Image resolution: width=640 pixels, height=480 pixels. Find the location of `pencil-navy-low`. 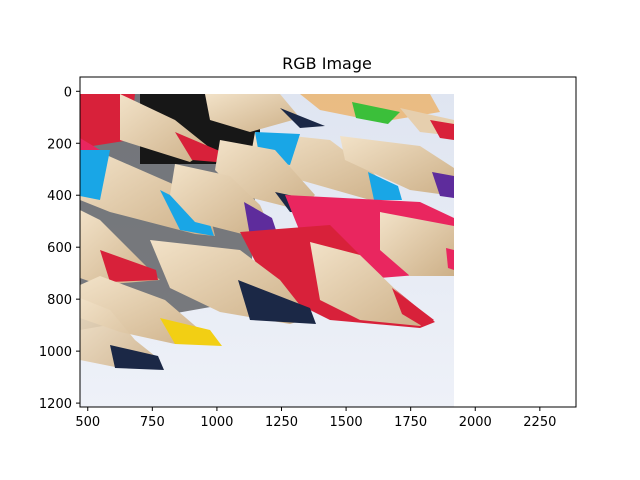

pencil-navy-low is located at coordinates (233, 282).